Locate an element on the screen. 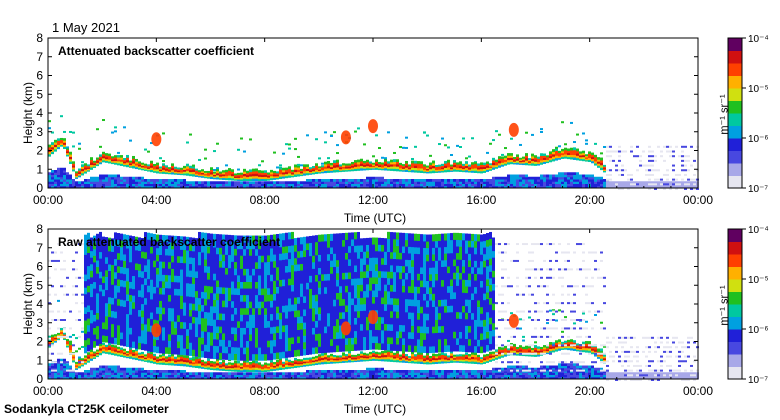  instrument-label: Sodankyla CT25K ceilometer is located at coordinates (86, 409).